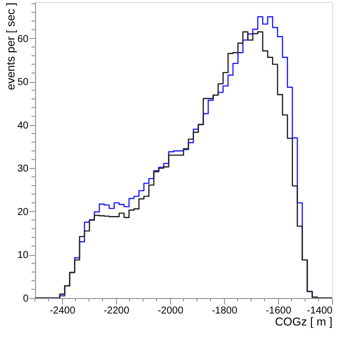 The width and height of the screenshot is (349, 339). I want to click on y-tick-label: 0, so click(25, 299).